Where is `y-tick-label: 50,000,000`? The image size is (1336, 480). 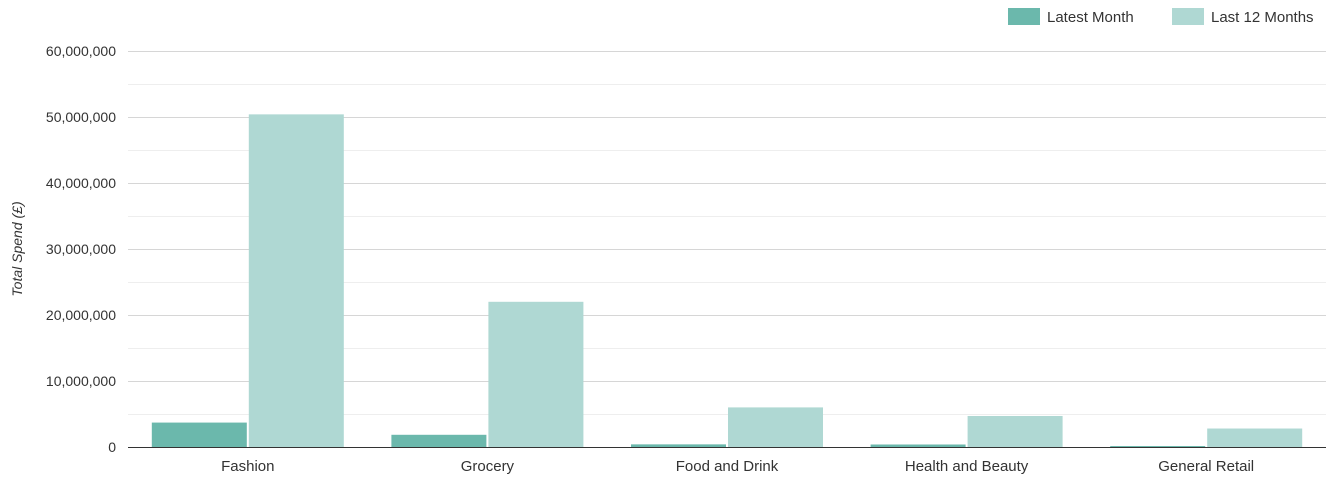
y-tick-label: 50,000,000 is located at coordinates (81, 117).